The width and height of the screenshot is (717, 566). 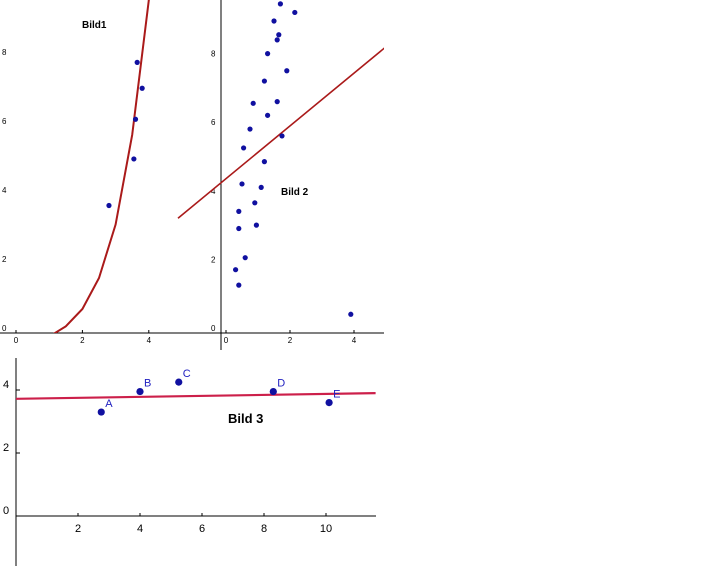 What do you see at coordinates (6, 448) in the screenshot?
I see `bild3-y-tick-label: 2` at bounding box center [6, 448].